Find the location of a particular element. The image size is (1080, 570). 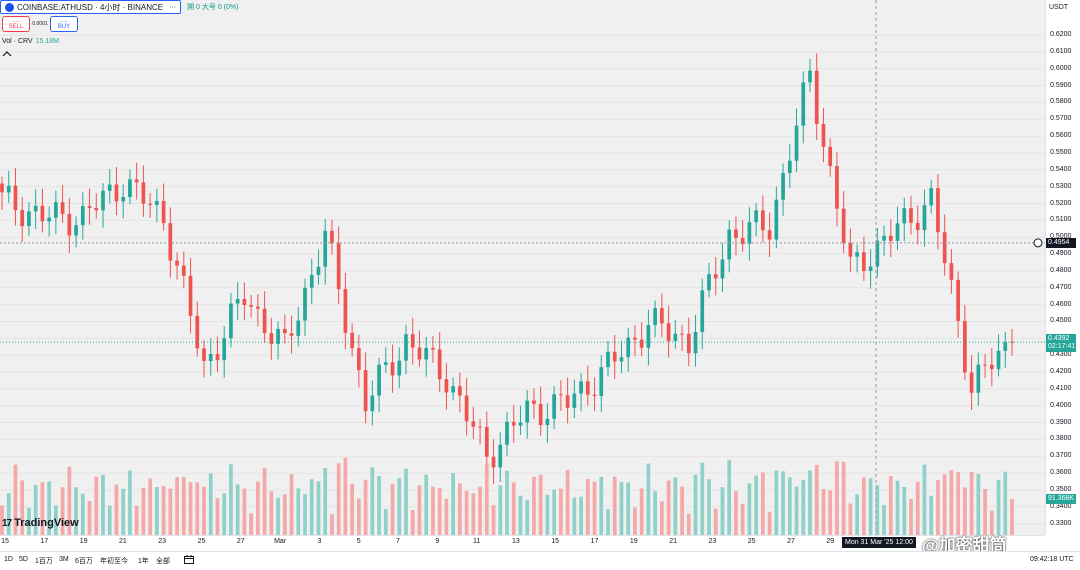

range-ytd-button: 年初至今 is located at coordinates (114, 561).